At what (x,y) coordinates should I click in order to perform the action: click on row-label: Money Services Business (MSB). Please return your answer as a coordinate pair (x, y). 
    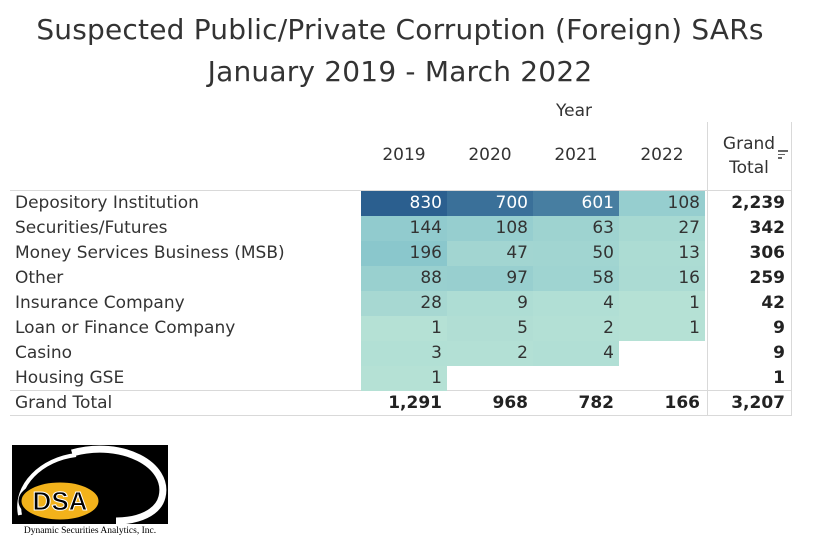
    Looking at the image, I should click on (150, 253).